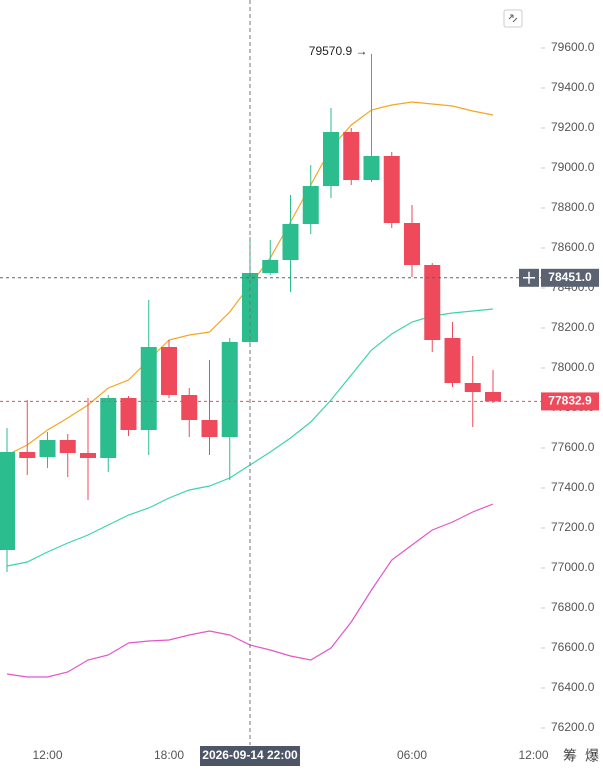 This screenshot has width=603, height=775. I want to click on y-tick-label: 77000.0, so click(573, 567).